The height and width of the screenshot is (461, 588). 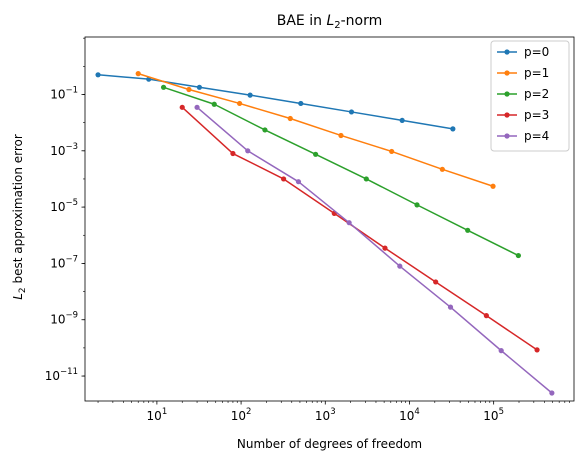 What do you see at coordinates (523, 73) in the screenshot?
I see `legend-entry: p=1` at bounding box center [523, 73].